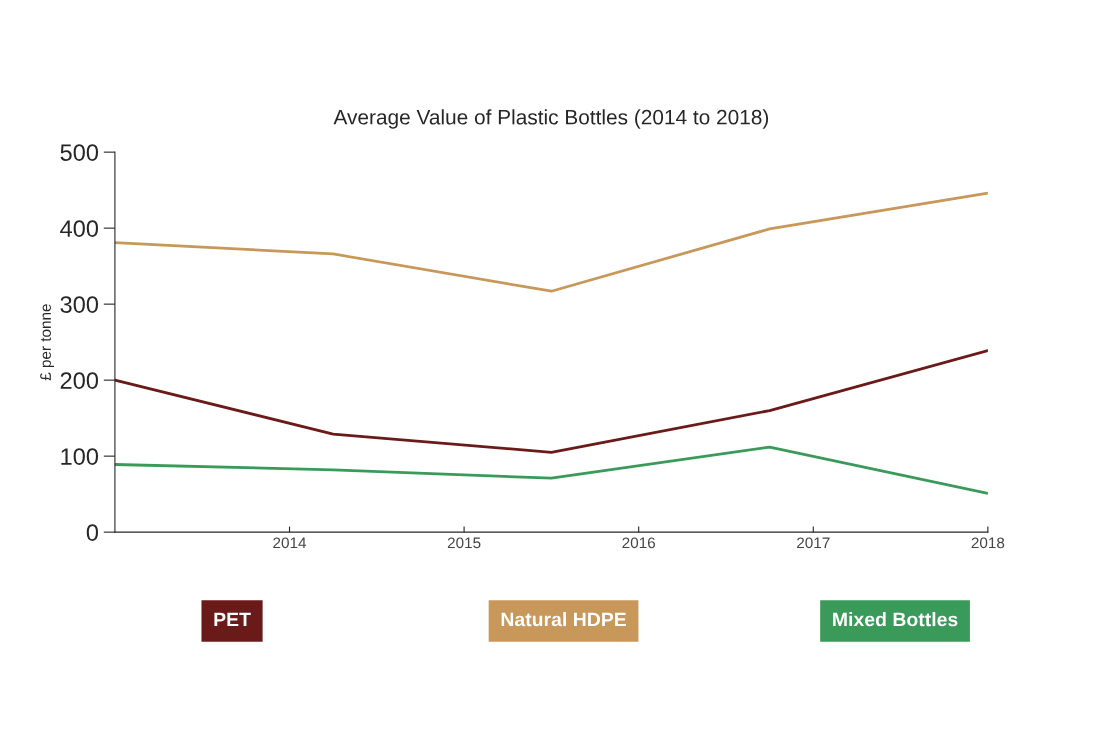  I want to click on y-tick-label: 400, so click(79, 228).